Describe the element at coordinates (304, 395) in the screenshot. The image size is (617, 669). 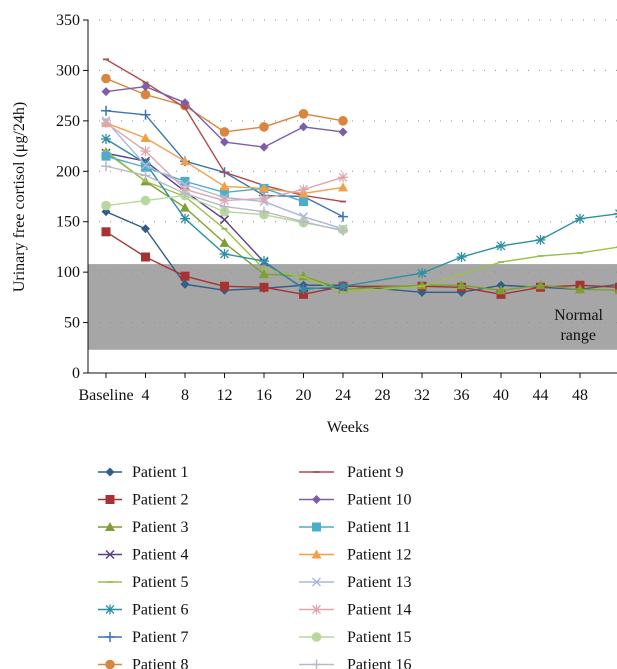
I see `x-tick-label-20: 20` at that location.